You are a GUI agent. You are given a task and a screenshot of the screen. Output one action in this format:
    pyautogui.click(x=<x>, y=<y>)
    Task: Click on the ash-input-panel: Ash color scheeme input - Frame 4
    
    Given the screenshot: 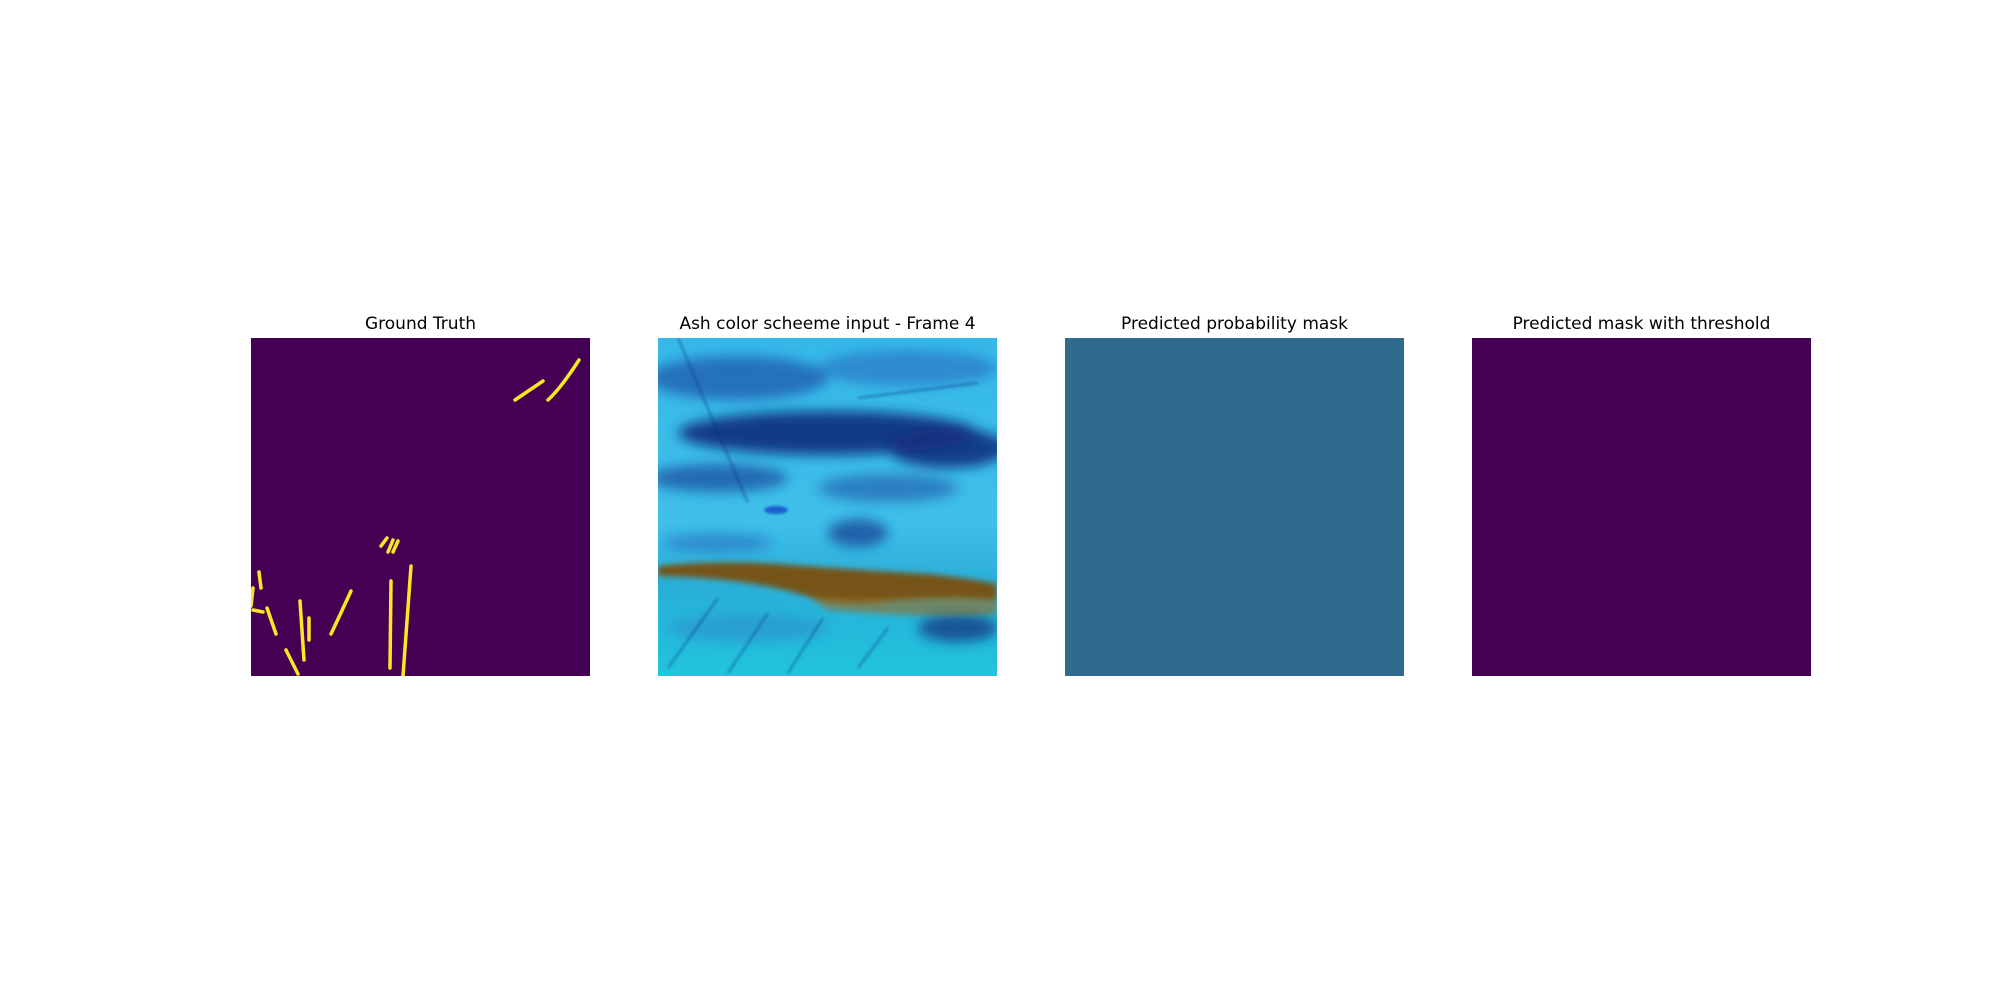 What is the action you would take?
    pyautogui.click(x=827, y=492)
    